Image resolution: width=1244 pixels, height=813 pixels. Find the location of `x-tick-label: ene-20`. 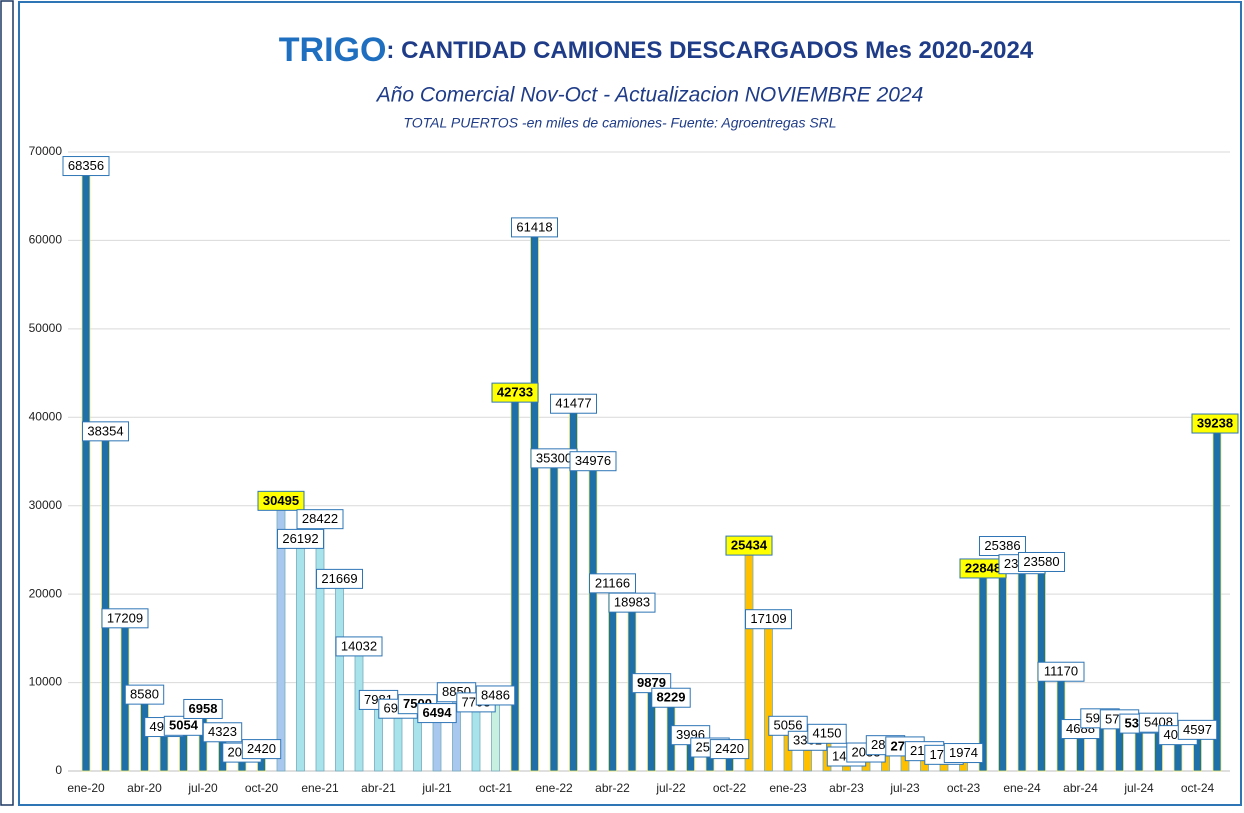

x-tick-label: ene-20 is located at coordinates (86, 788).